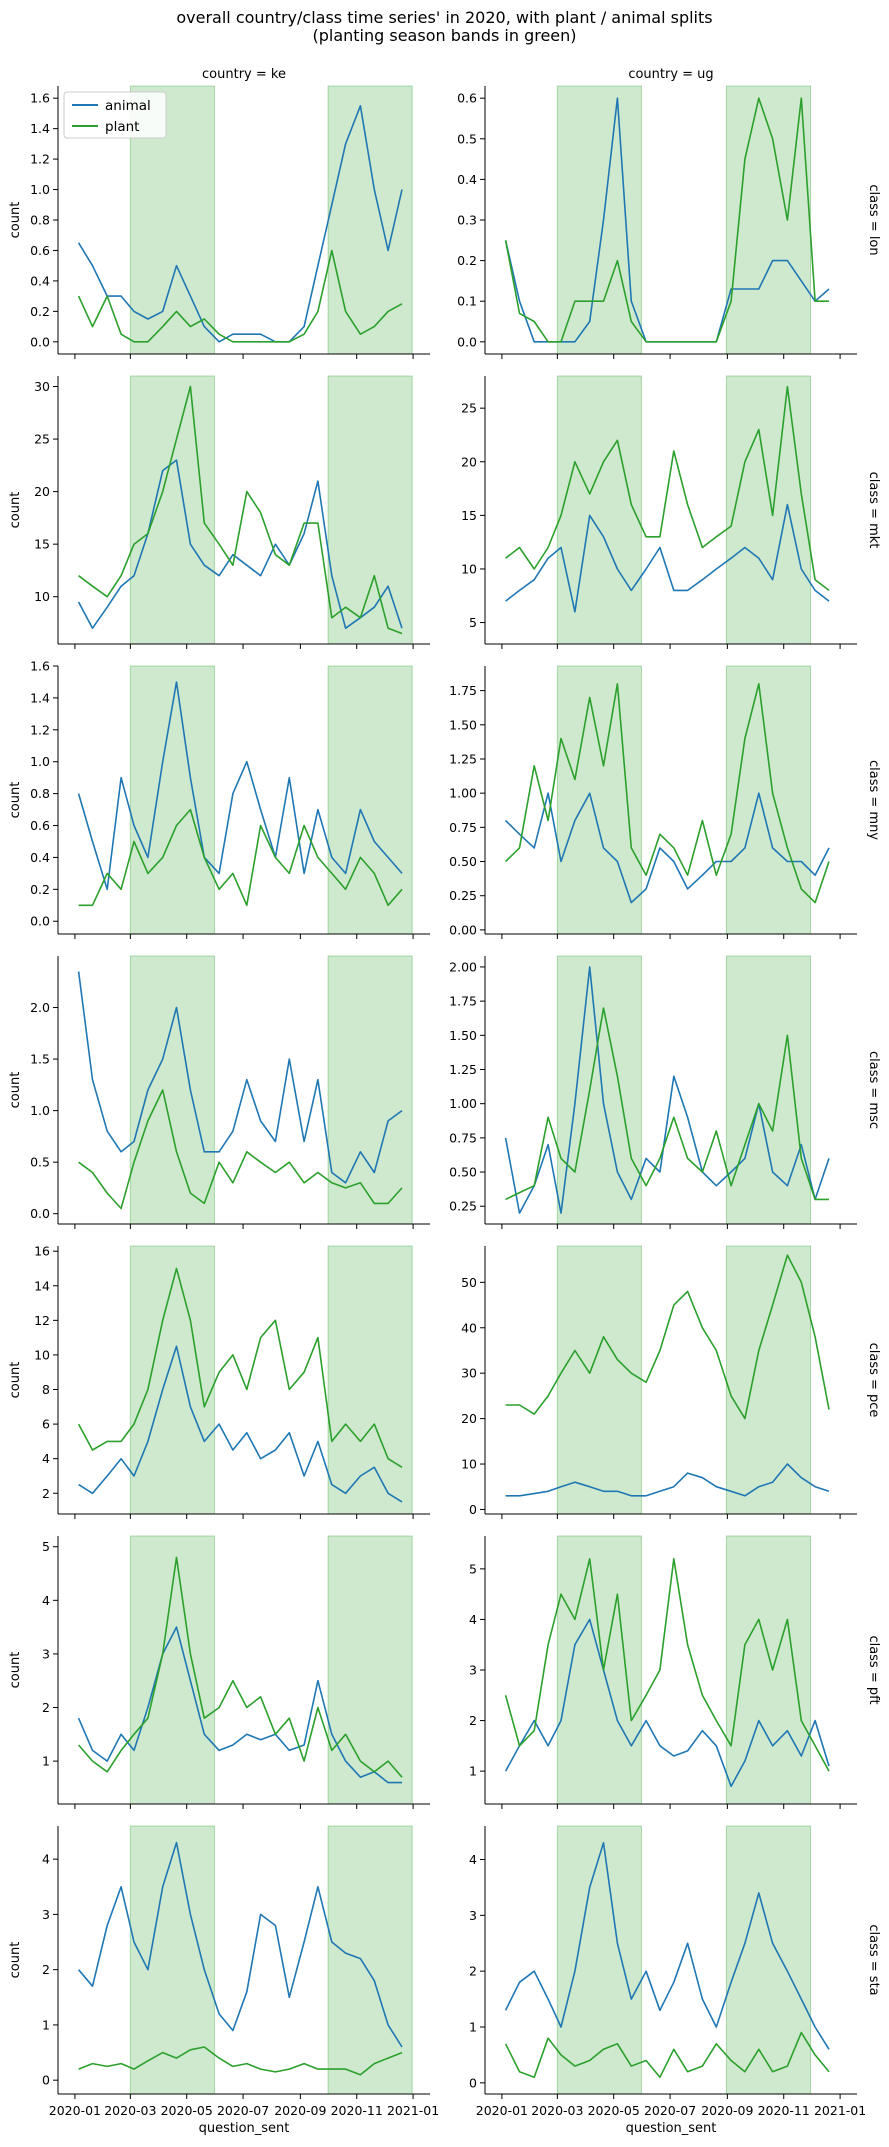  What do you see at coordinates (463, 966) in the screenshot?
I see `y-tick-label: 2.00` at bounding box center [463, 966].